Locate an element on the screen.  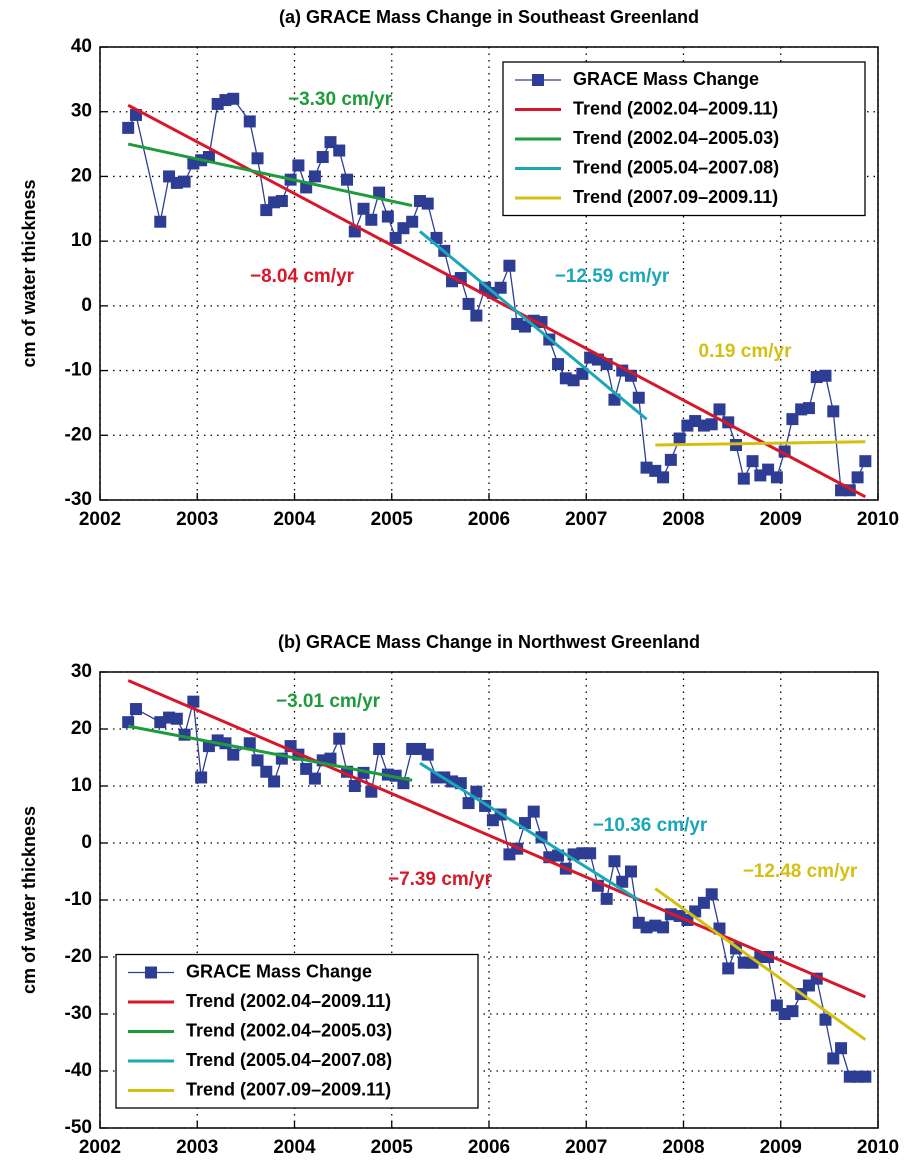
y-tick-label: 0 is located at coordinates (86, 305).